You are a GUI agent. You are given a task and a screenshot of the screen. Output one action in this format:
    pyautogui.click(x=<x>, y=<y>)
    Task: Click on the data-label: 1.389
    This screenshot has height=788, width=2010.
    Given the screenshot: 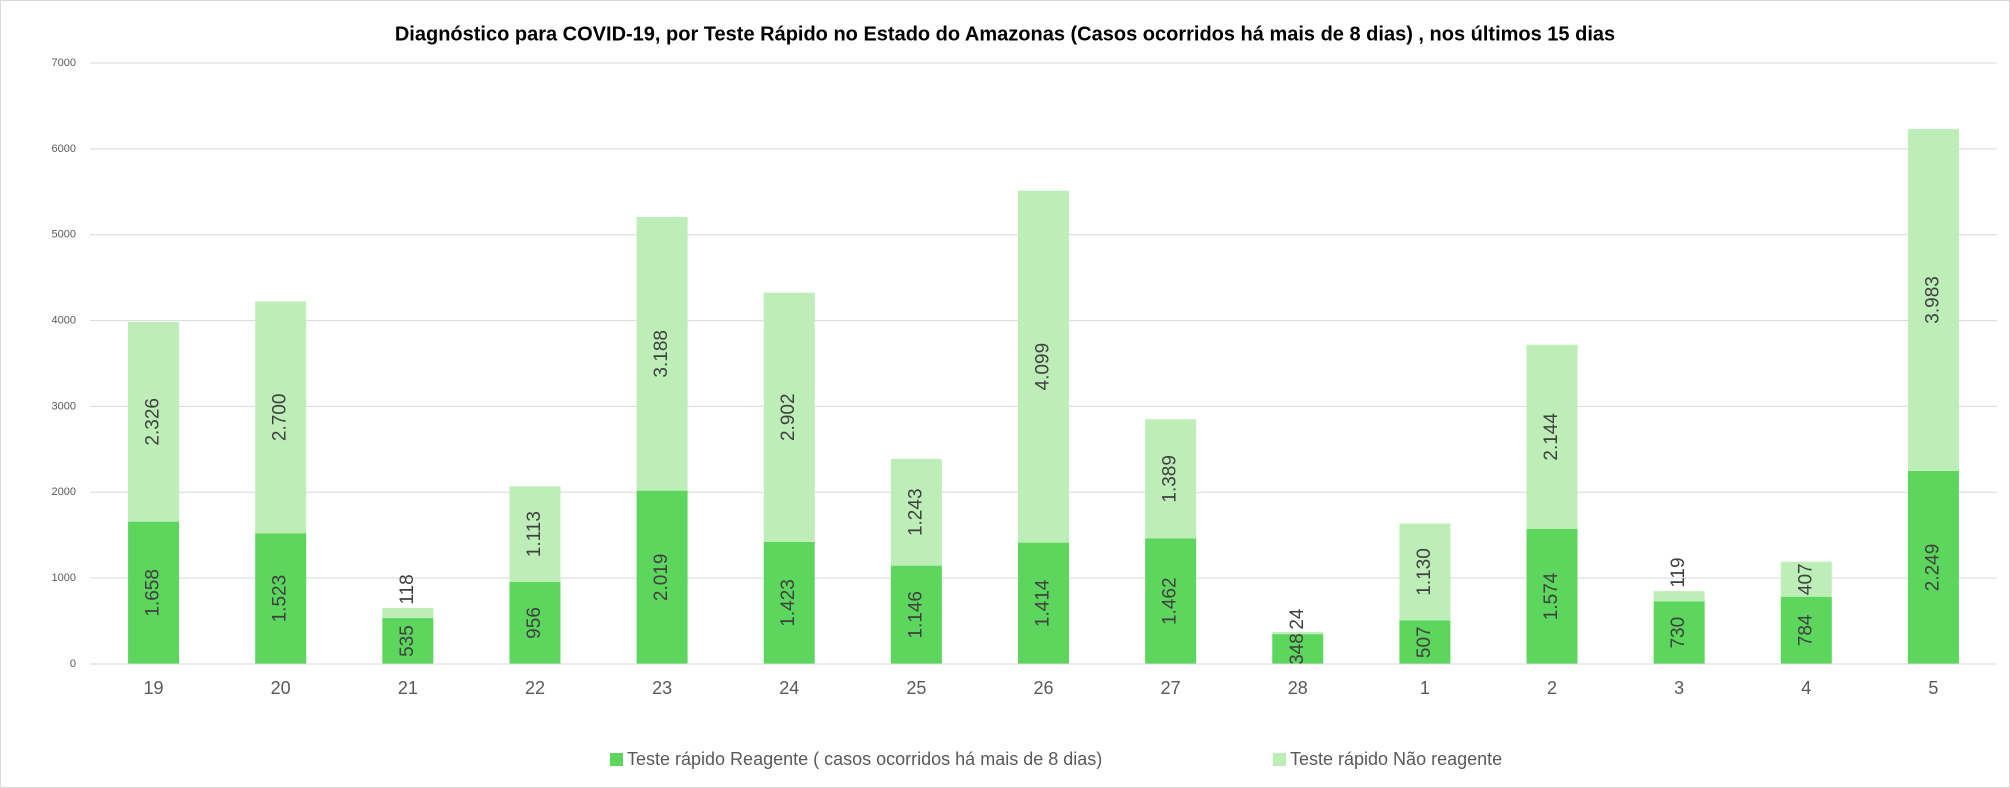 What is the action you would take?
    pyautogui.click(x=1170, y=479)
    